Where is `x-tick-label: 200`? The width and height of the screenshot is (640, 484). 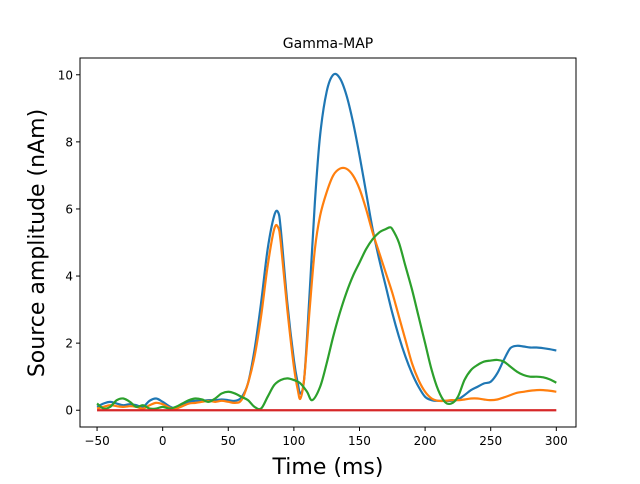
x-tick-label: 200 is located at coordinates (425, 441).